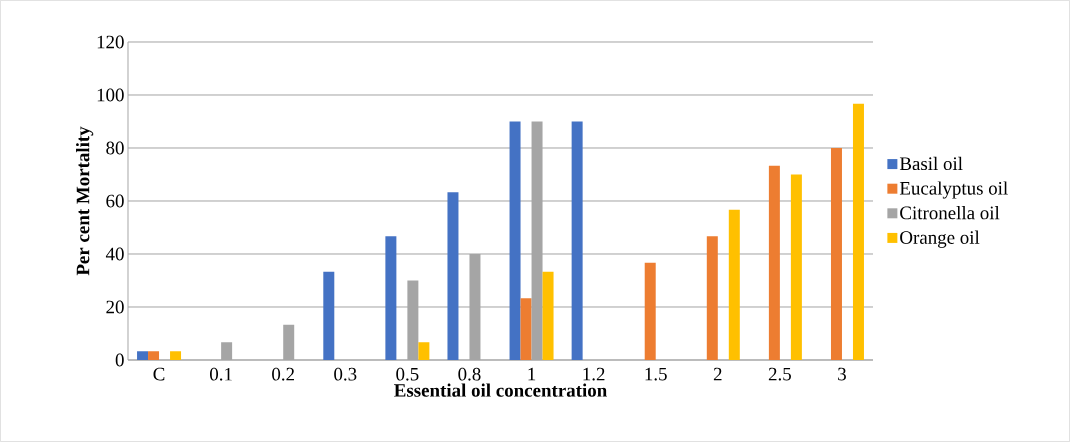 The width and height of the screenshot is (1070, 442). What do you see at coordinates (345, 374) in the screenshot?
I see `x-tick-label: 0.3` at bounding box center [345, 374].